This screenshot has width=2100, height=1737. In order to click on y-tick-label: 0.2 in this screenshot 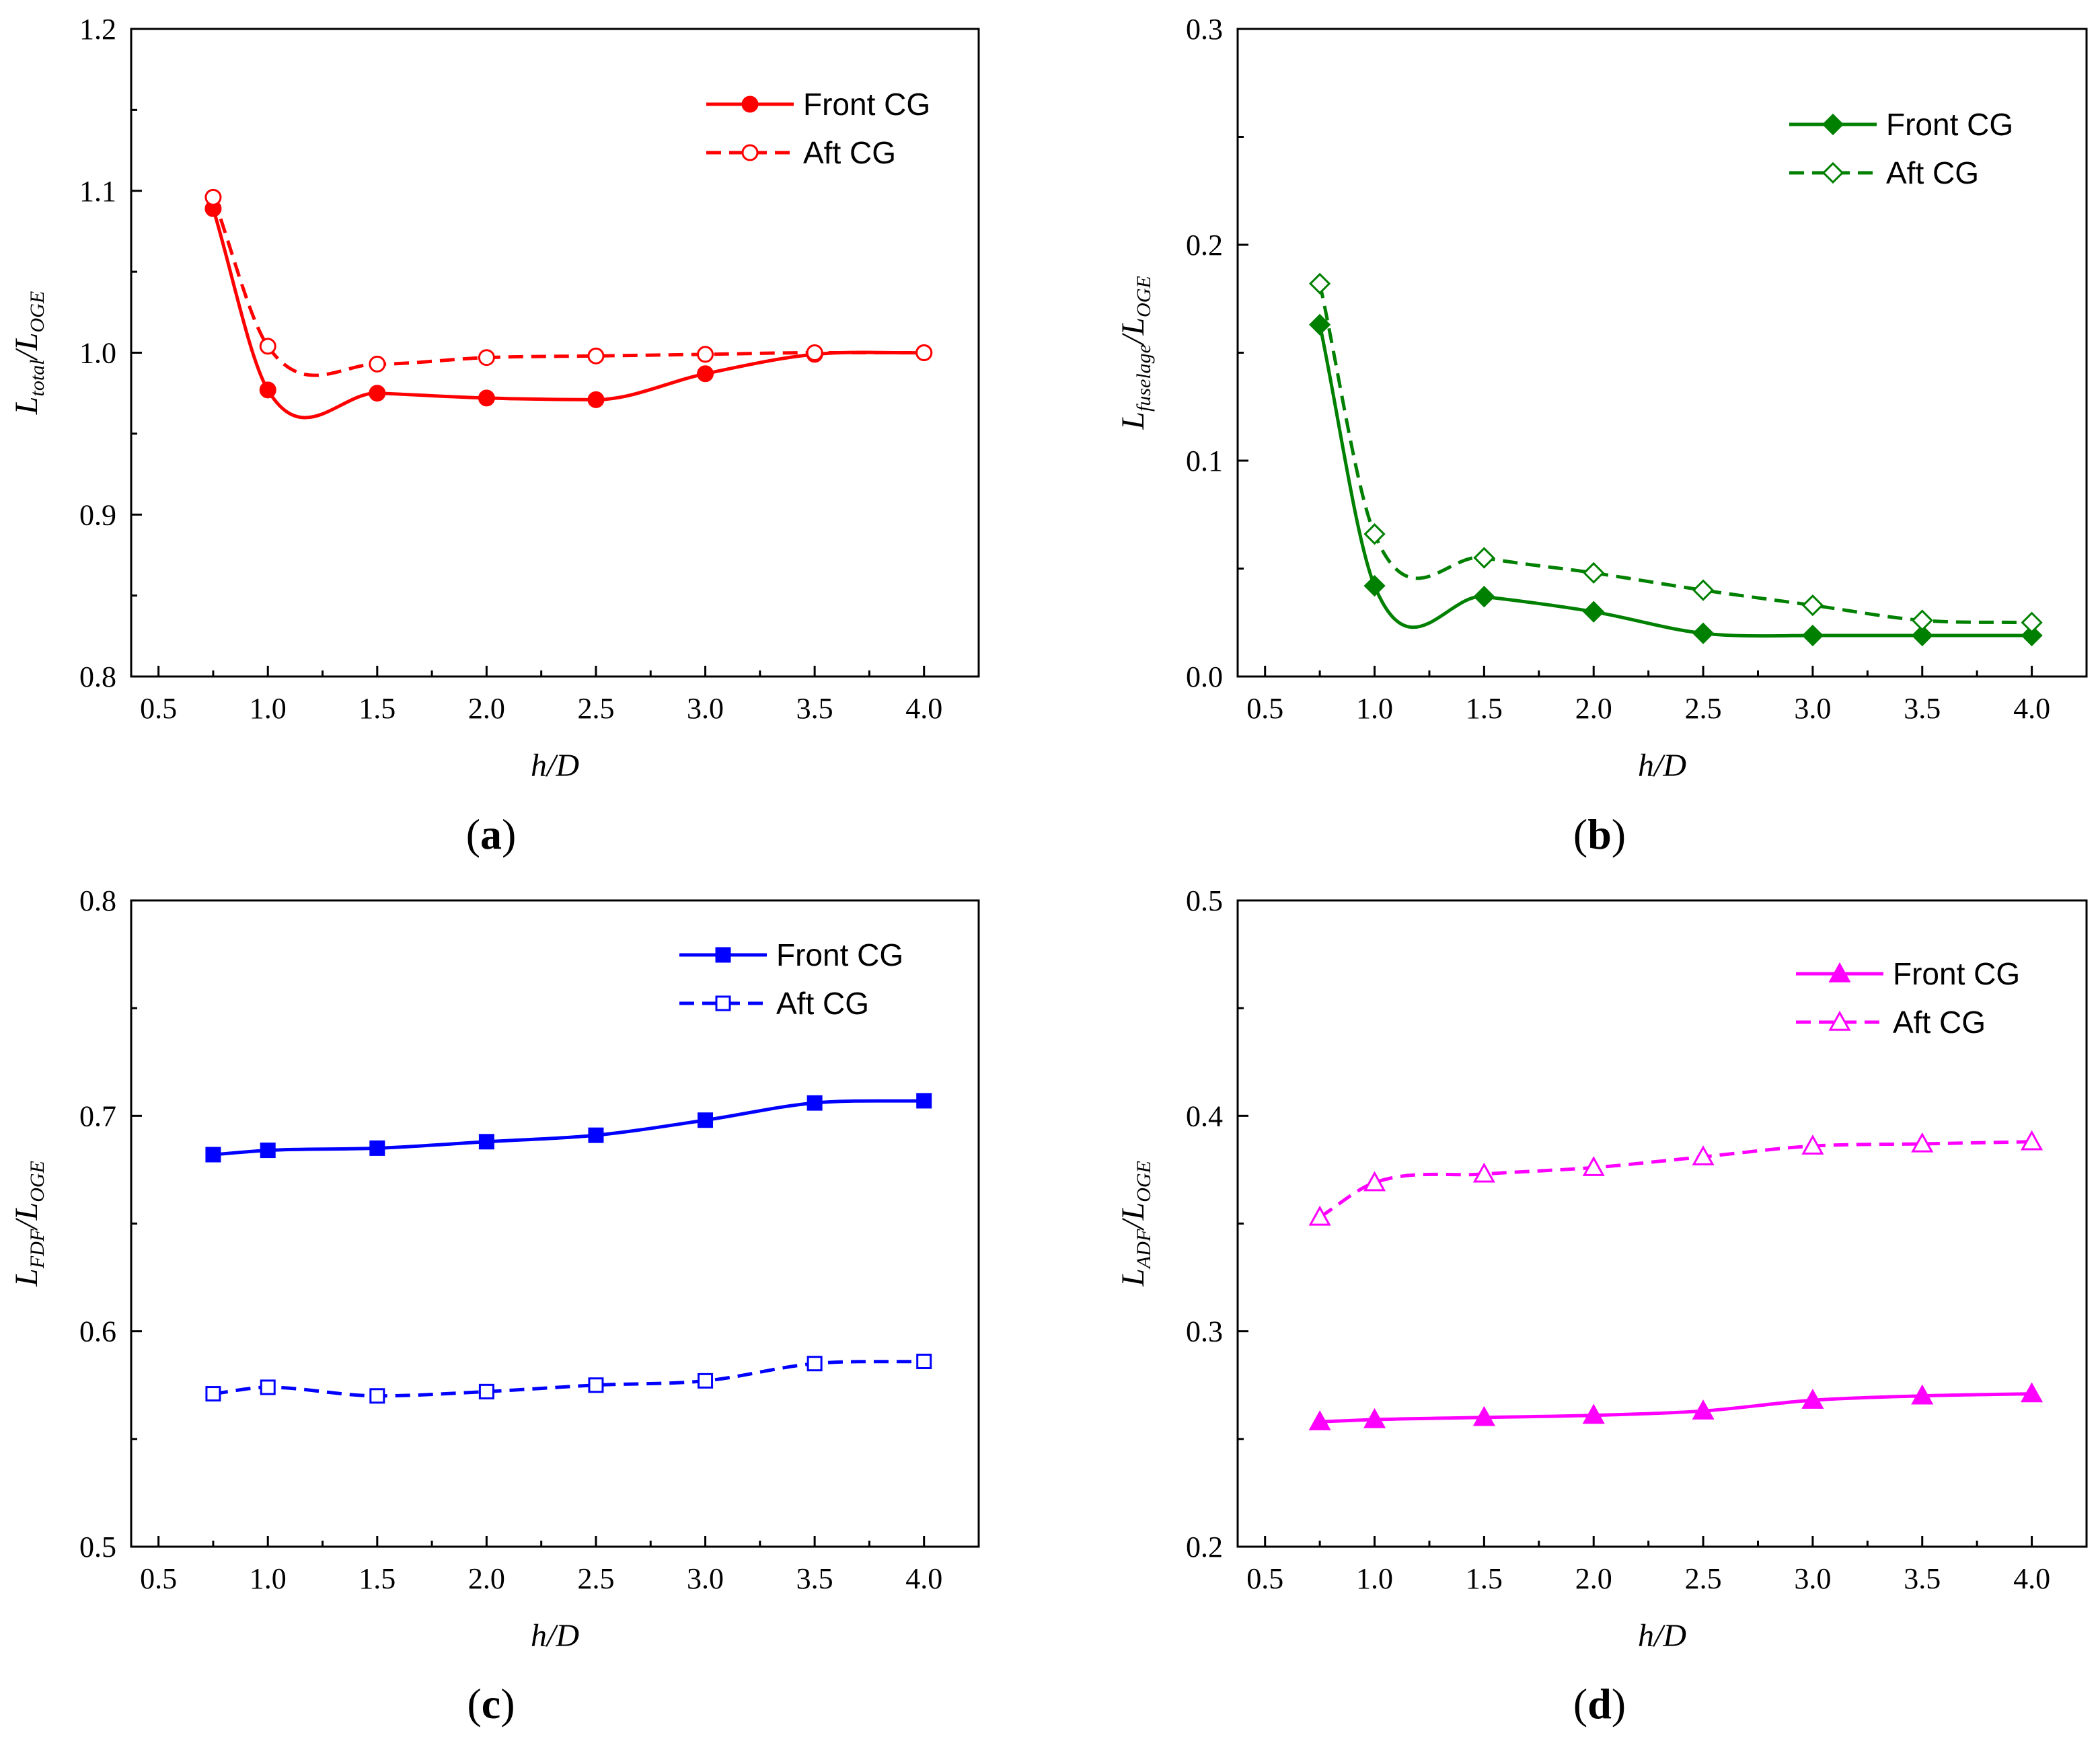, I will do `click(1204, 246)`.